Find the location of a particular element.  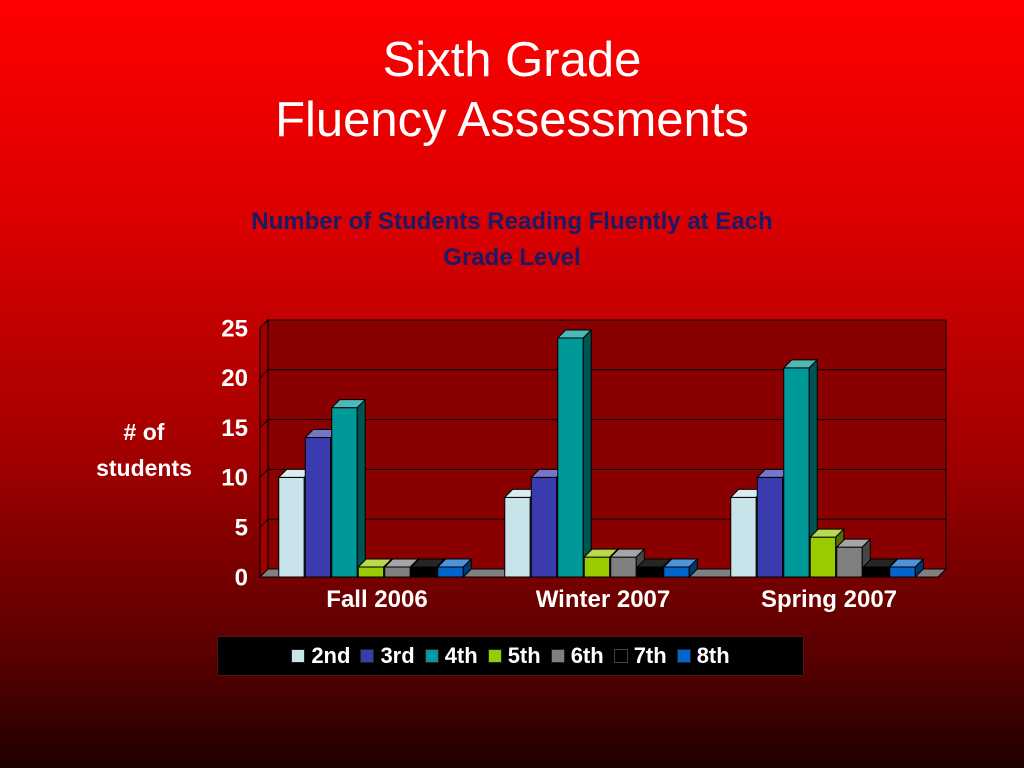

legend-item: 5th is located at coordinates (514, 656).